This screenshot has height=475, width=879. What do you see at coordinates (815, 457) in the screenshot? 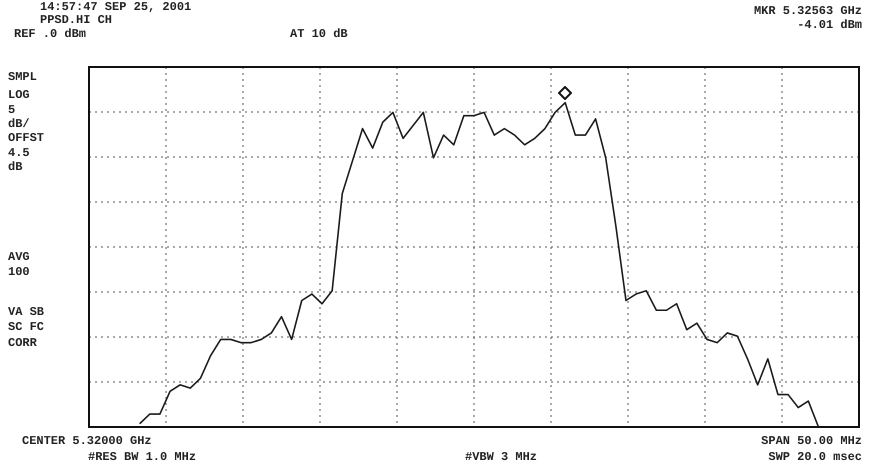
I see `text: SWP 20.0 msec` at bounding box center [815, 457].